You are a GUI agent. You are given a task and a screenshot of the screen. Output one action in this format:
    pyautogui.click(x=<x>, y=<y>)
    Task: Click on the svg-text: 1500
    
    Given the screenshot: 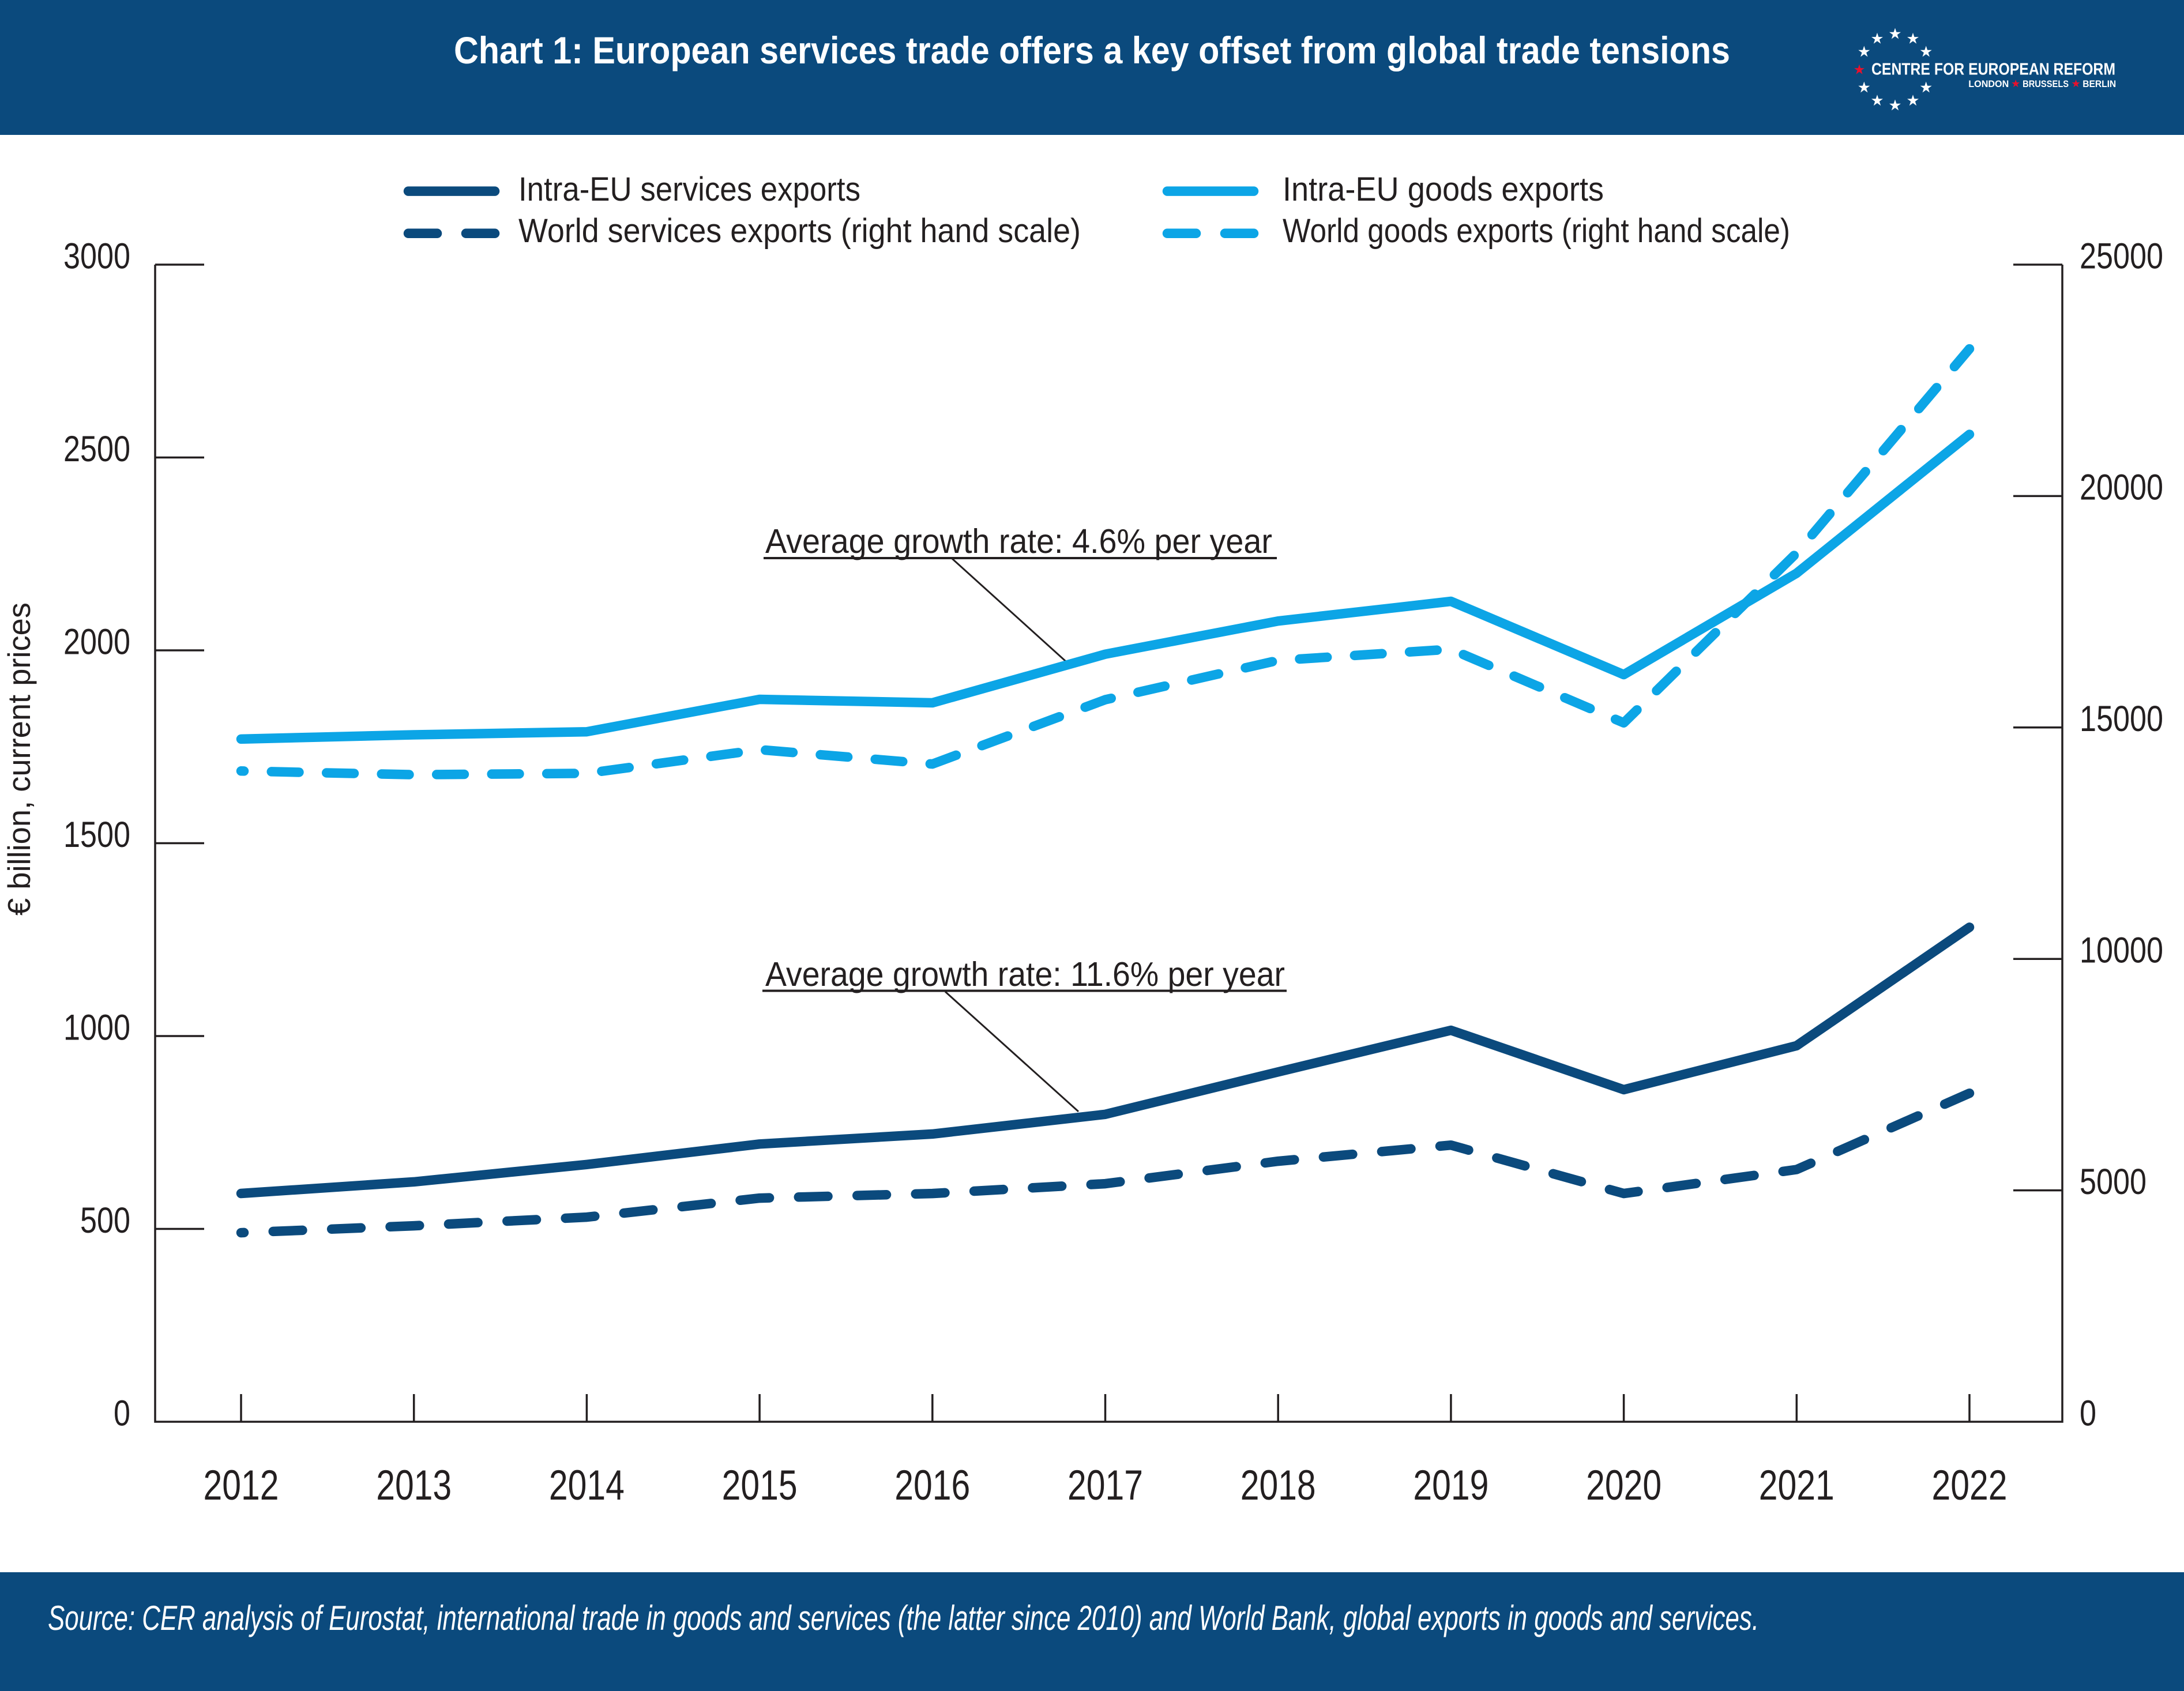 What is the action you would take?
    pyautogui.click(x=96, y=835)
    